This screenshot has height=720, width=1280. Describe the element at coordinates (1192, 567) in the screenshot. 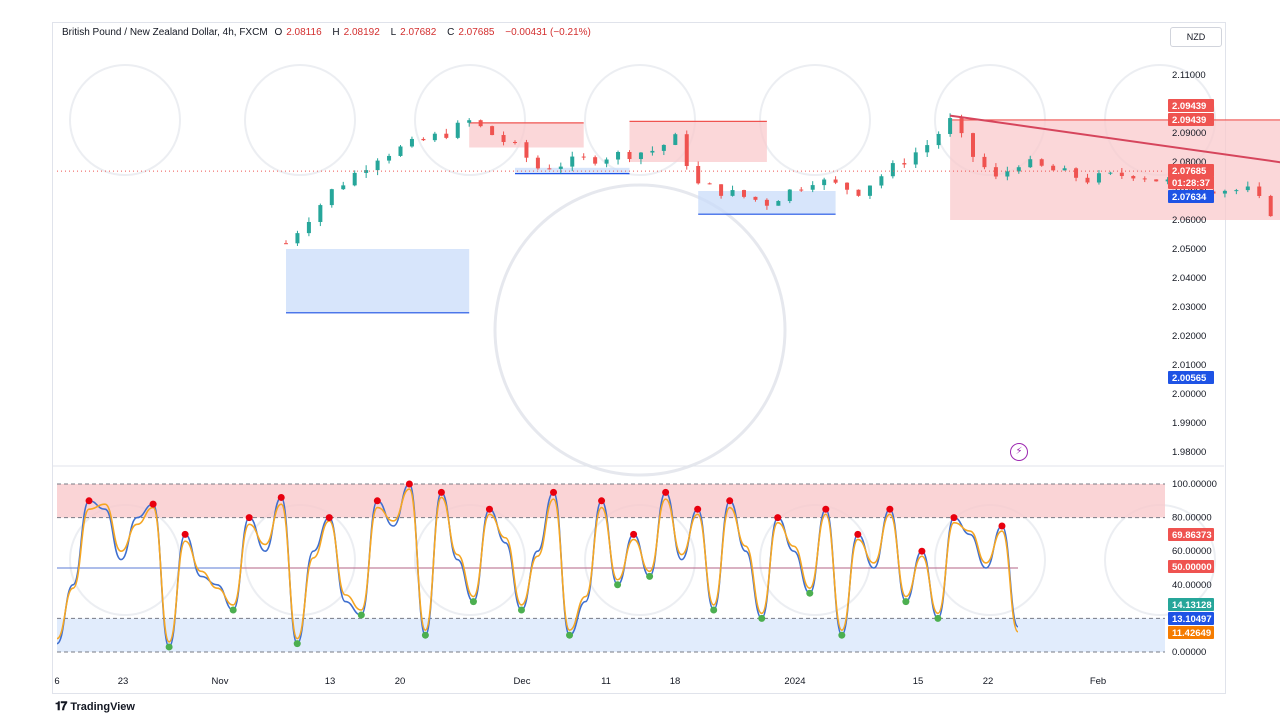

I see `osc-tag-label: 50.00000` at that location.